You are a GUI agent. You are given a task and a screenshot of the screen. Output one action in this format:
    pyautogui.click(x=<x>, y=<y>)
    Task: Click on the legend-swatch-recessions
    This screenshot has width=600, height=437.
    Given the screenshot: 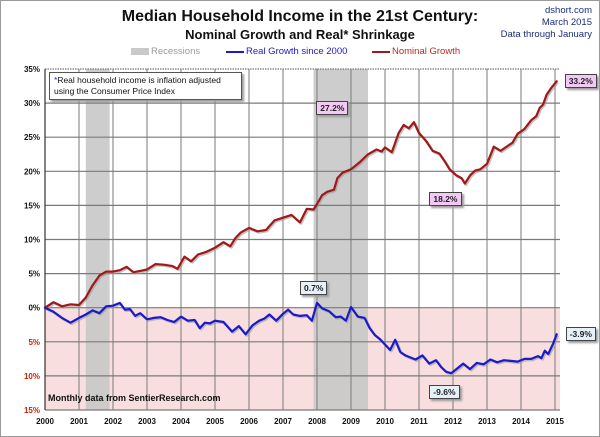 What is the action you would take?
    pyautogui.click(x=140, y=51)
    